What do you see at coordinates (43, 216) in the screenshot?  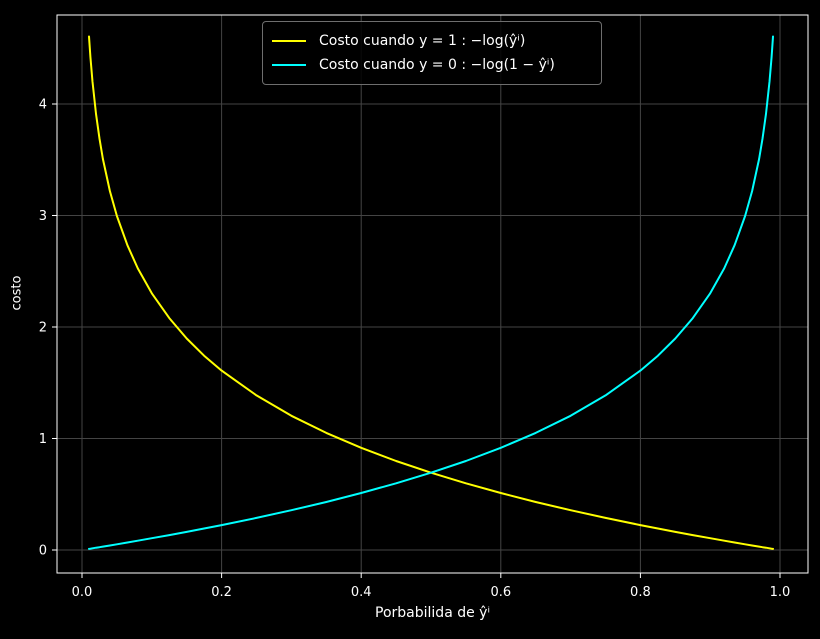 I see `y-tick-label: 3` at bounding box center [43, 216].